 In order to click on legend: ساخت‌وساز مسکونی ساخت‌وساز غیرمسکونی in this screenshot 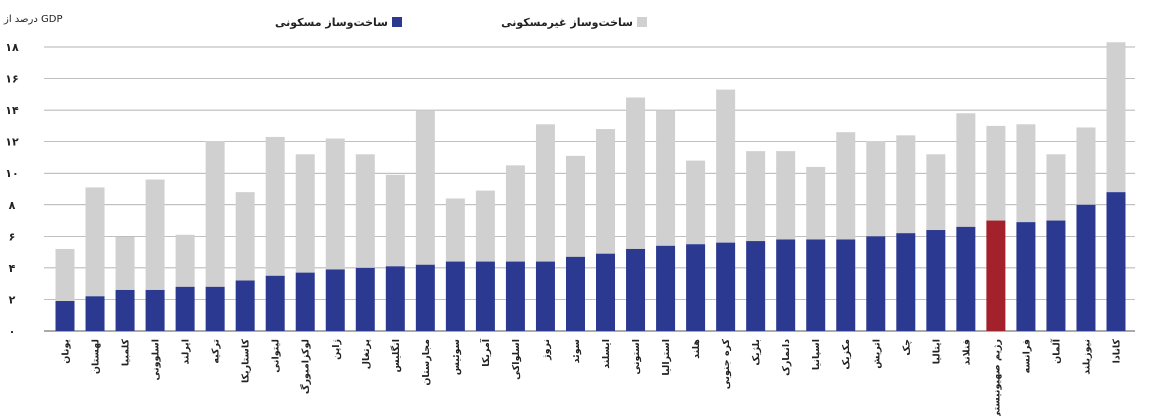, I will do `click(461, 22)`.